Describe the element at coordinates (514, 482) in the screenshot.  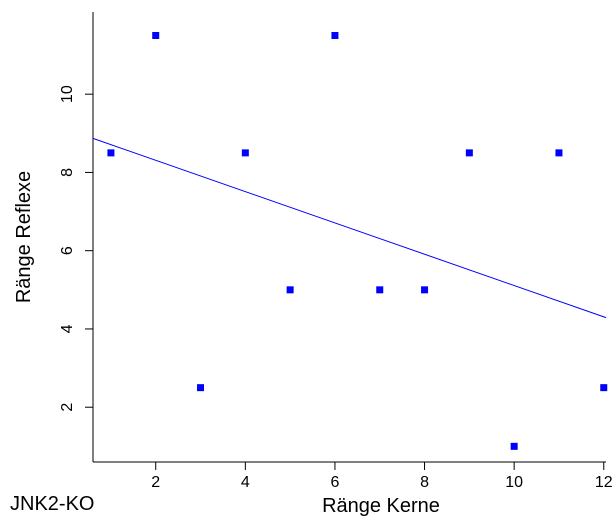
I see `x-tick-label: 10` at that location.